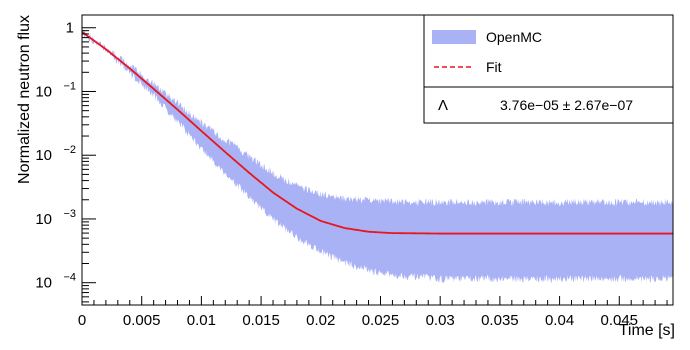  Describe the element at coordinates (454, 37) in the screenshot. I see `legend-openmc-swatch` at that location.